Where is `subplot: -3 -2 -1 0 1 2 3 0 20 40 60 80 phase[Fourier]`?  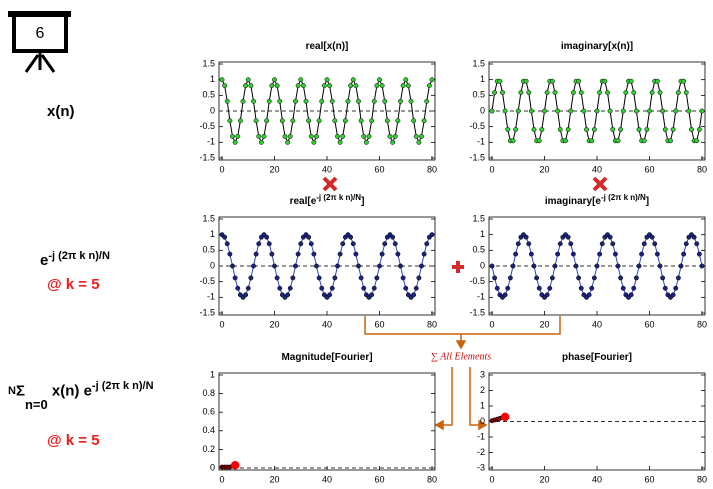
subplot: -3 -2 -1 0 1 2 3 0 20 40 60 80 phase[Fourier] is located at coordinates (592, 418).